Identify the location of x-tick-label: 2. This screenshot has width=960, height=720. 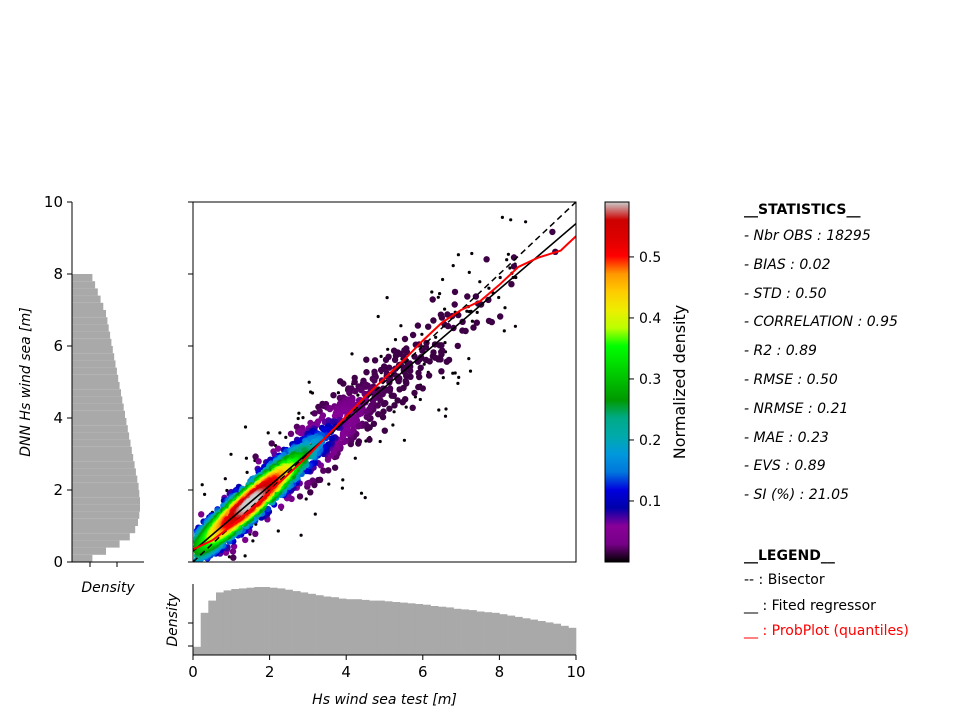
(270, 672).